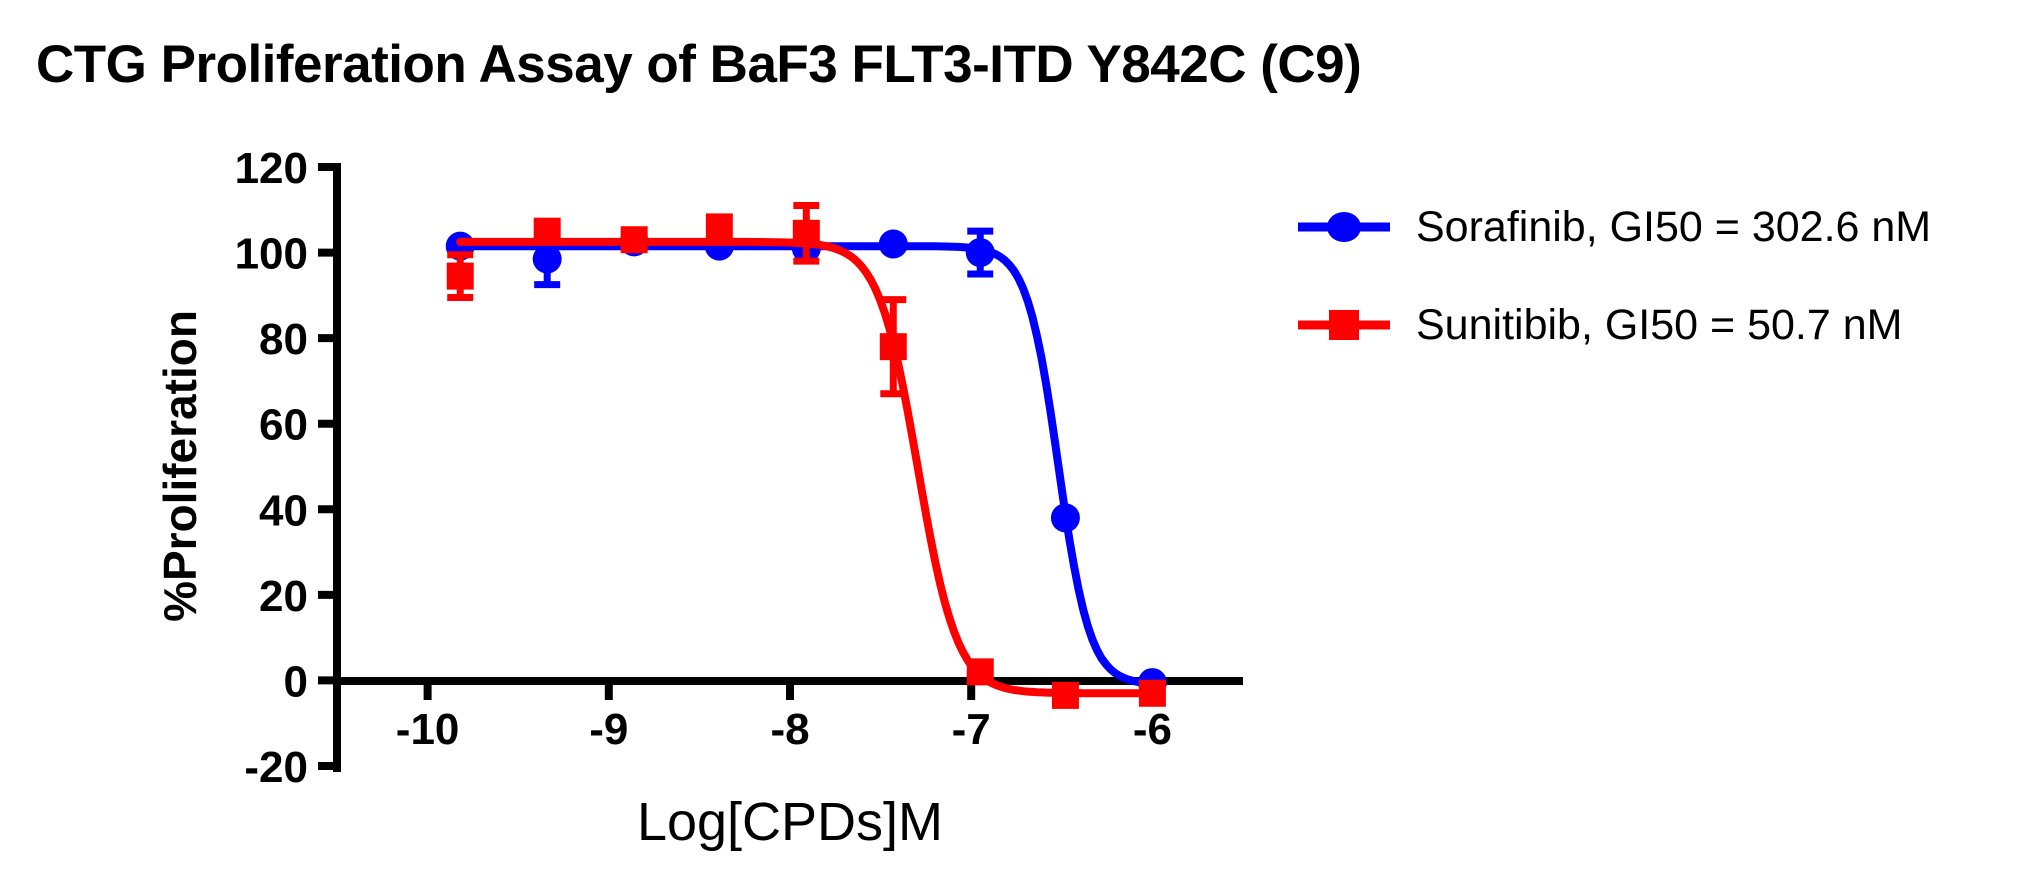 The height and width of the screenshot is (876, 2039). What do you see at coordinates (1659, 324) in the screenshot?
I see `legend-label-sunitibib: Sunitibib, GI50 = 50.7 nM` at bounding box center [1659, 324].